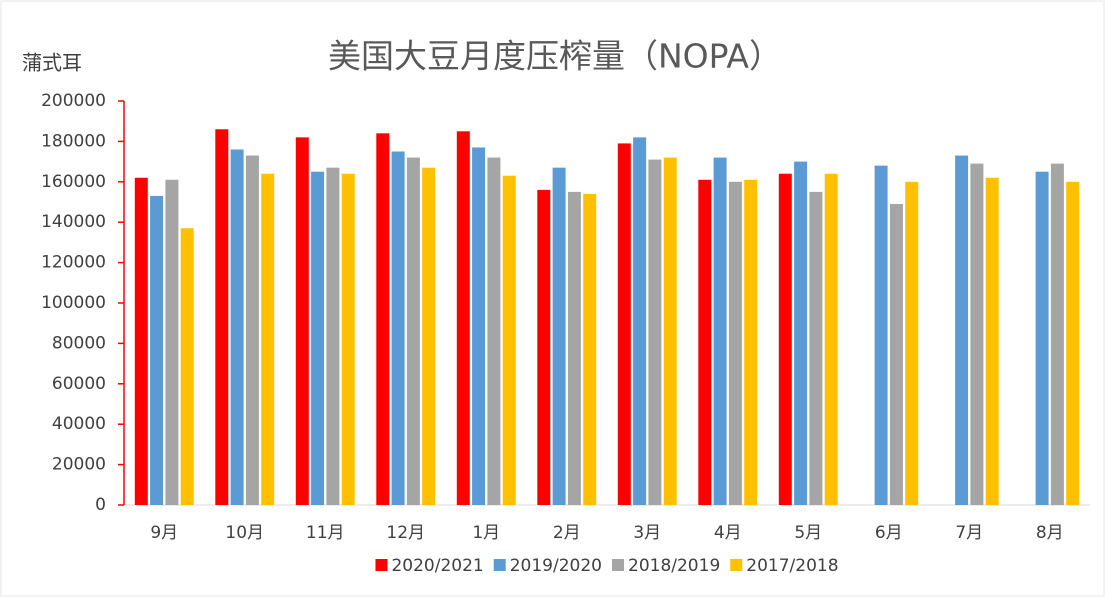 The width and height of the screenshot is (1105, 597). Describe the element at coordinates (1050, 533) in the screenshot. I see `x-tick-label: 8月` at that location.